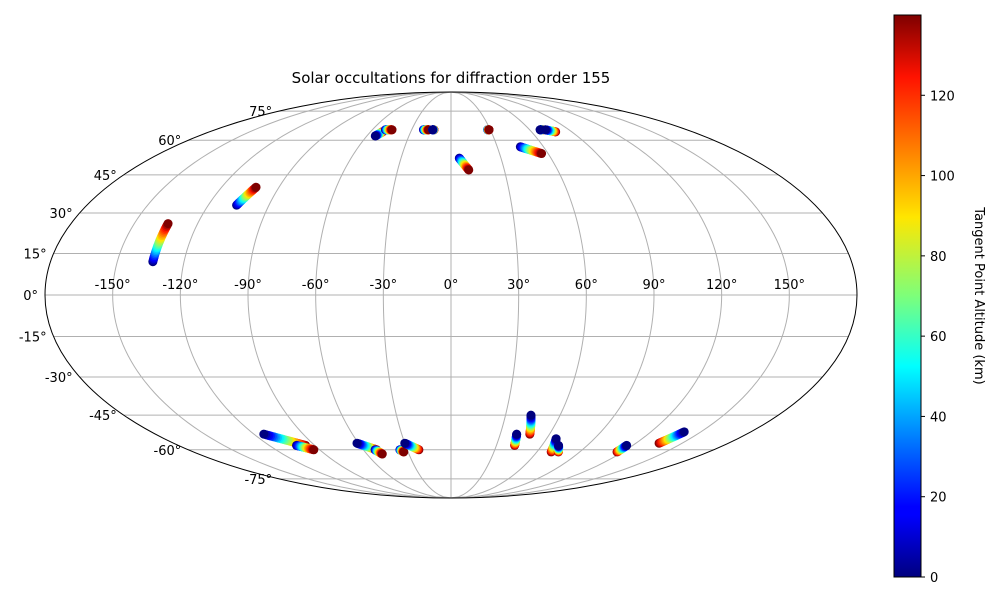 The width and height of the screenshot is (1000, 600). What do you see at coordinates (248, 285) in the screenshot?
I see `longitude-tick-label: -90°` at bounding box center [248, 285].